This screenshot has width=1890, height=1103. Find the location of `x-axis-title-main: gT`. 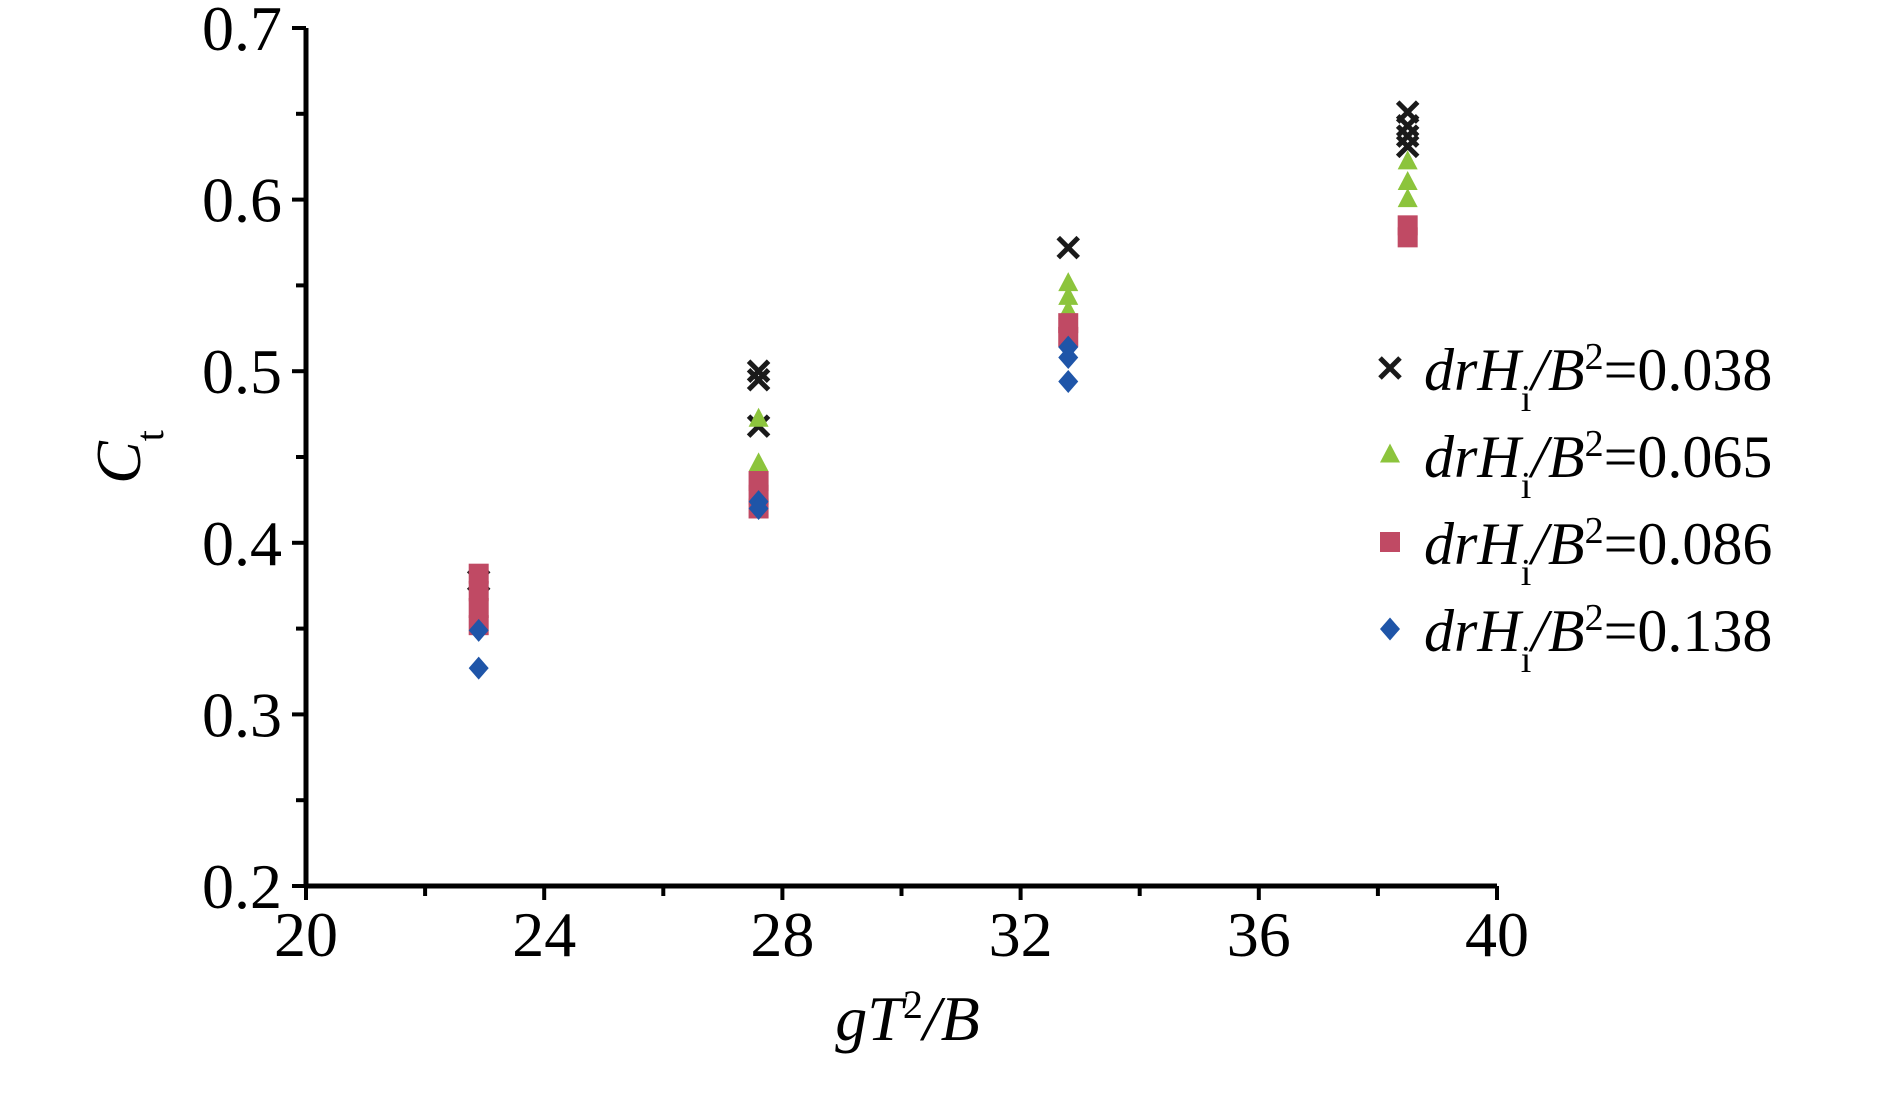

x-axis-title-main: gT is located at coordinates (871, 1018).